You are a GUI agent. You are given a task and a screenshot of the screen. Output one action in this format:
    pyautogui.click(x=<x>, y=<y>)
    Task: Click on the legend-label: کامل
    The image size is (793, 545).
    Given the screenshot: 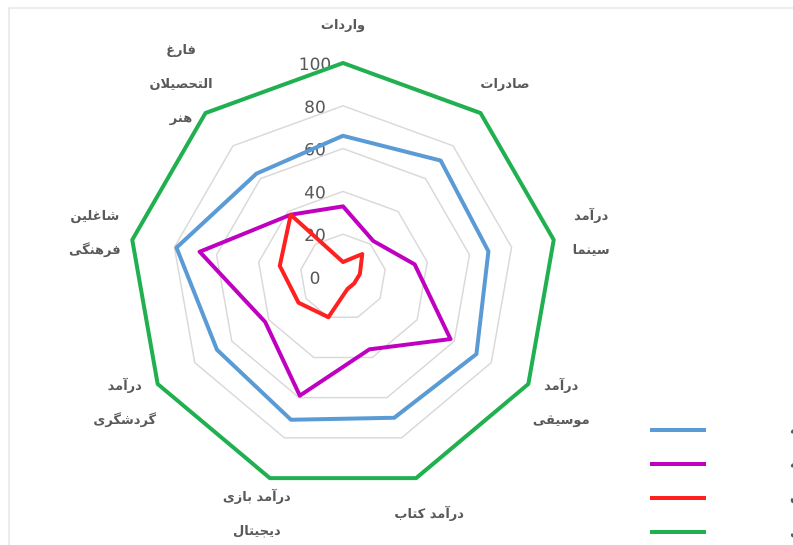 What is the action you would take?
    pyautogui.click(x=791, y=532)
    